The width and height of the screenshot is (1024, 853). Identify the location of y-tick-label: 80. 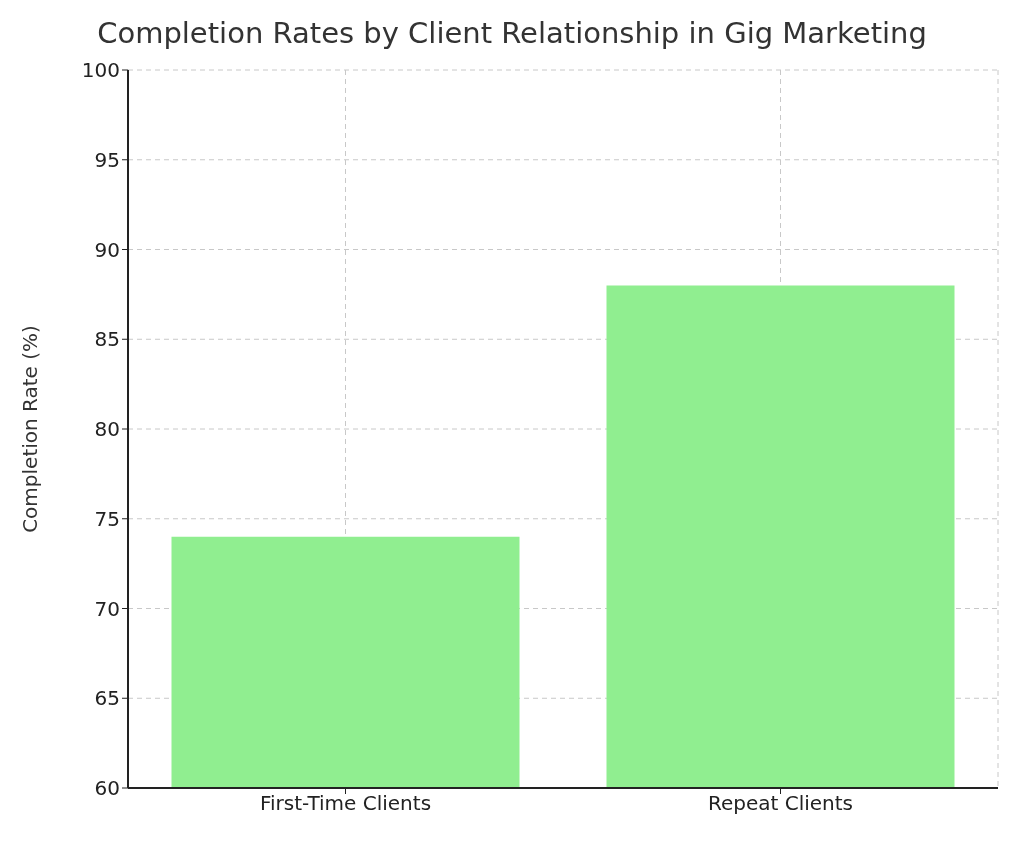
(107, 429).